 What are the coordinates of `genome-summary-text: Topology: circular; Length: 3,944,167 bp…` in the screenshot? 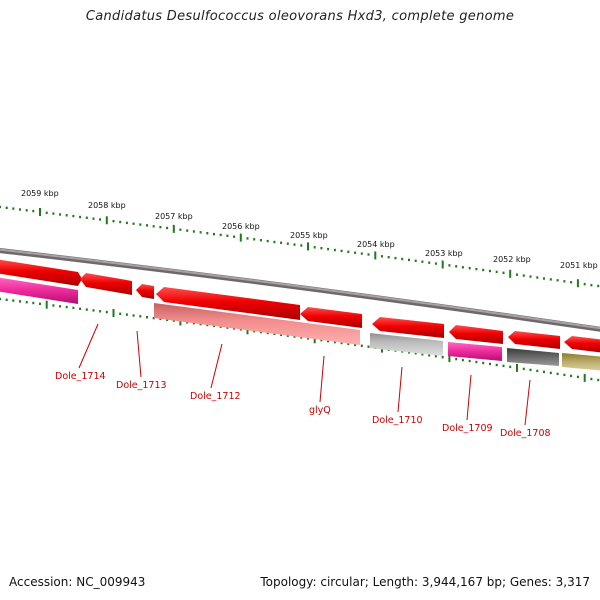 It's located at (425, 582).